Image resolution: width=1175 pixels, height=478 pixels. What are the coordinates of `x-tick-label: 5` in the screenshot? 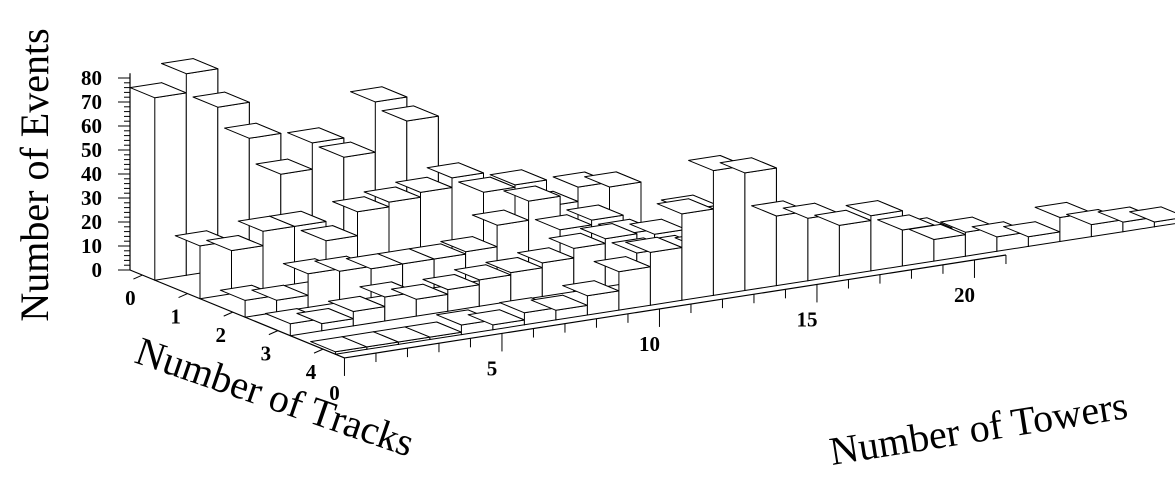 It's located at (492, 368).